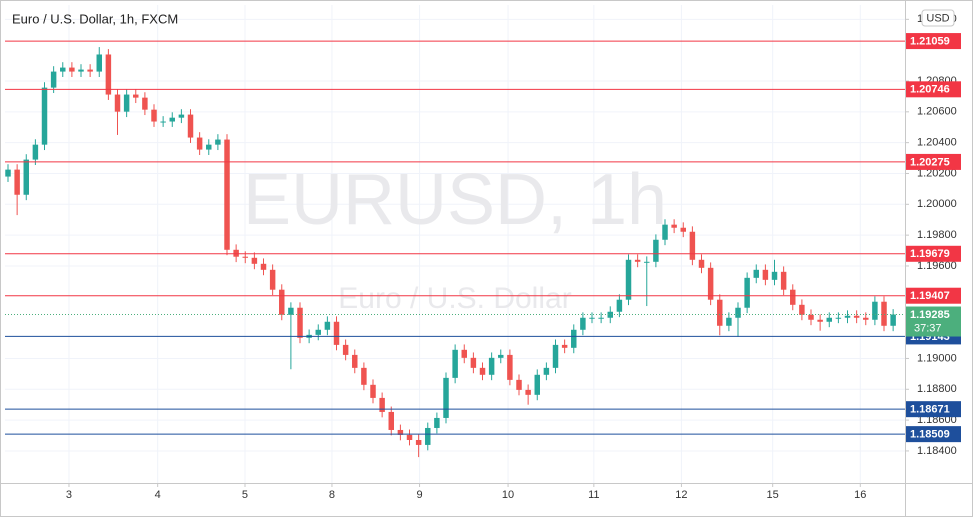 This screenshot has width=973, height=517. I want to click on currency: USD, so click(937, 18).